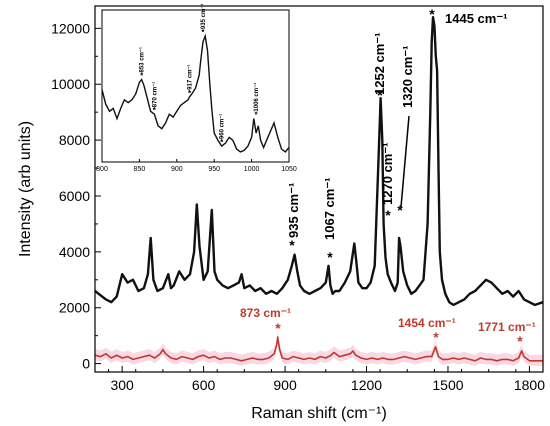  What do you see at coordinates (122, 385) in the screenshot?
I see `x-tick-label: 300` at bounding box center [122, 385].